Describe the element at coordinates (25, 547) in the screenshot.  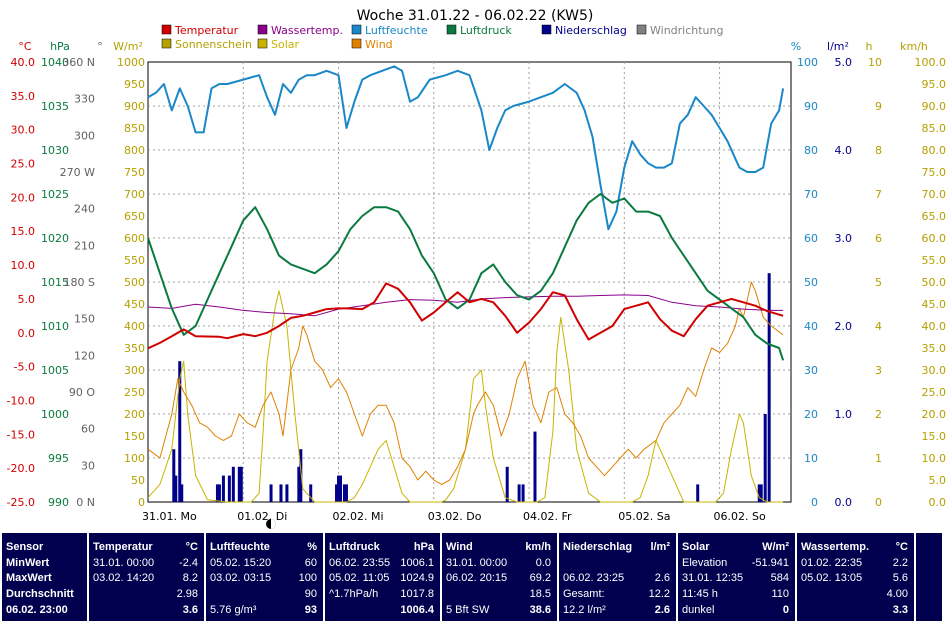
I see `sensor-header: Sensor` at that location.